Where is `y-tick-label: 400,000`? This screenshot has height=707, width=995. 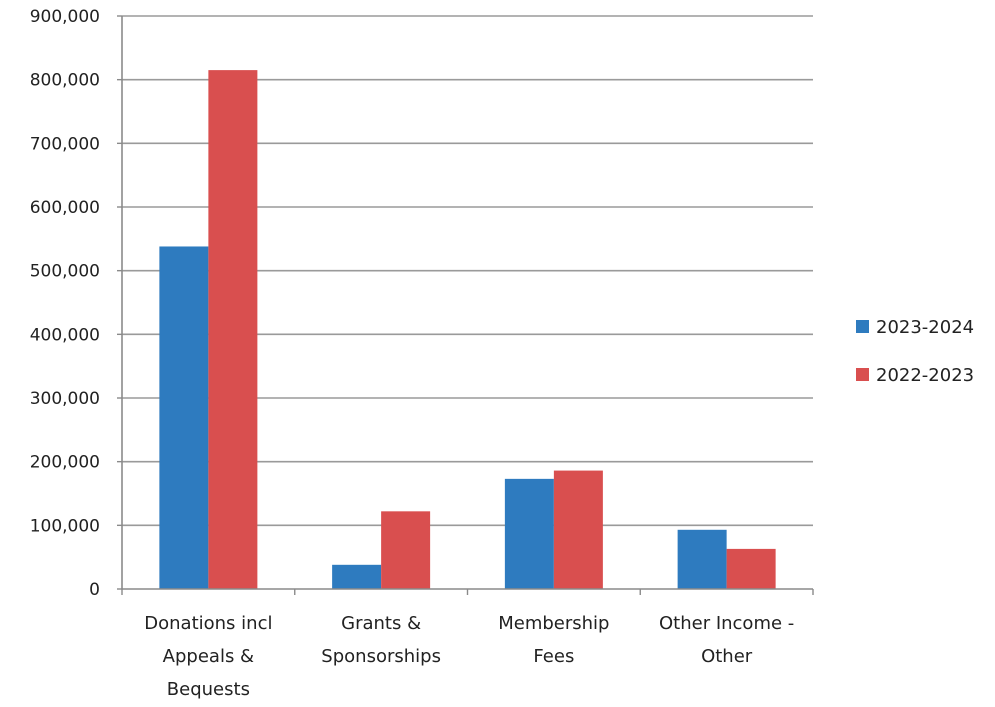
y-tick-label: 400,000 is located at coordinates (65, 335).